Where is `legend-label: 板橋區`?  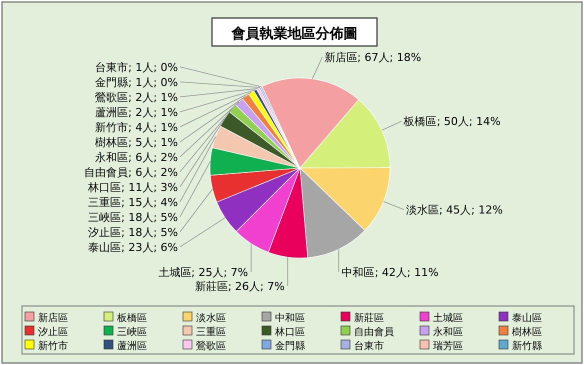
legend-label: 板橋區 is located at coordinates (131, 318).